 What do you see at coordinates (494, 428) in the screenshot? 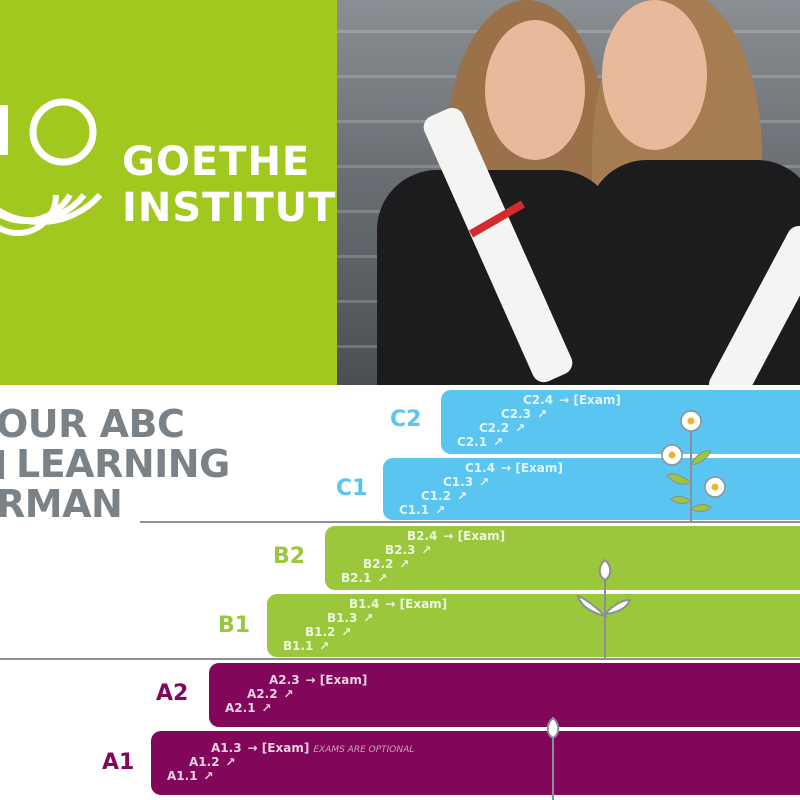
I see `step-text: C2.2` at bounding box center [494, 428].